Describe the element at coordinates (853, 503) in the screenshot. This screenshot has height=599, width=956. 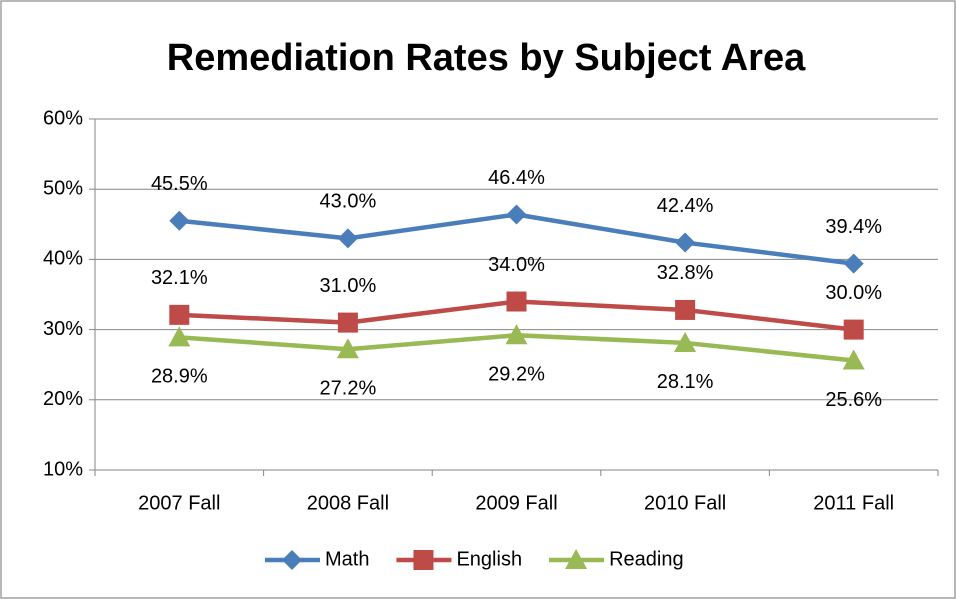
I see `x-tick-label: 2011 Fall` at that location.